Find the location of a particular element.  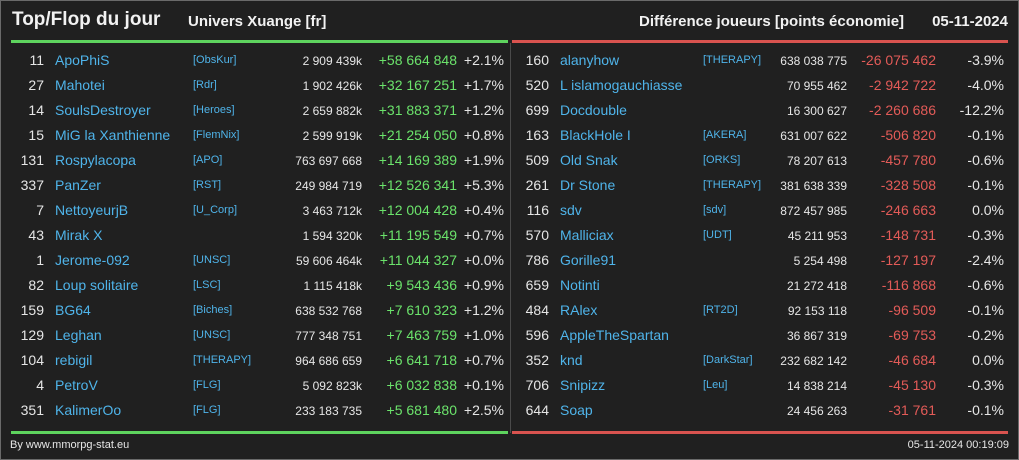

flop-row: 659 Notinti 21 272 418 -116 868 -0.6% is located at coordinates (764, 285).